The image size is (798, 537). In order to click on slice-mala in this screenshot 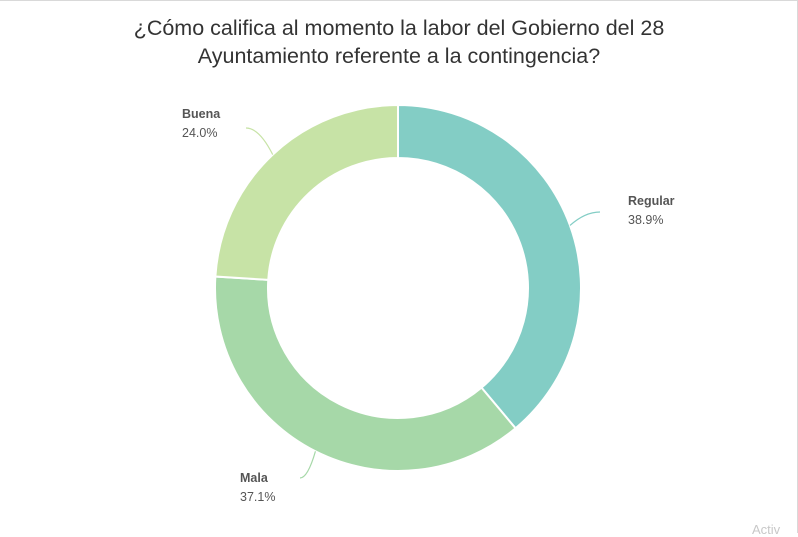, I will do `click(365, 373)`.